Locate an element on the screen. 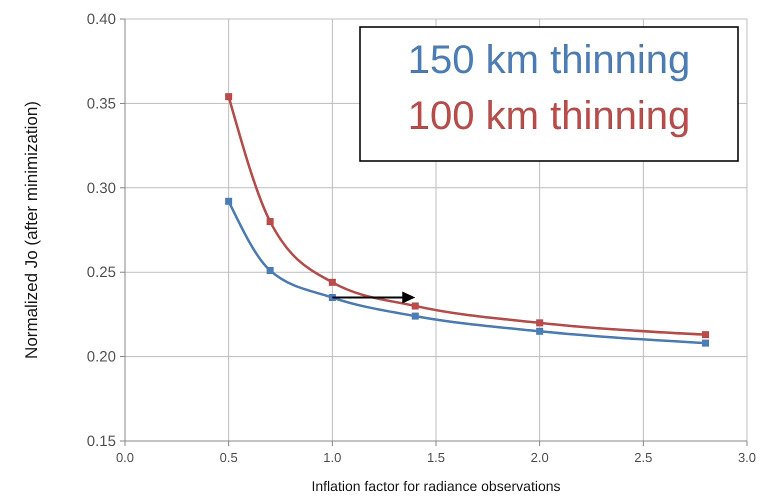  x-tick-label: 2.5 is located at coordinates (643, 457).